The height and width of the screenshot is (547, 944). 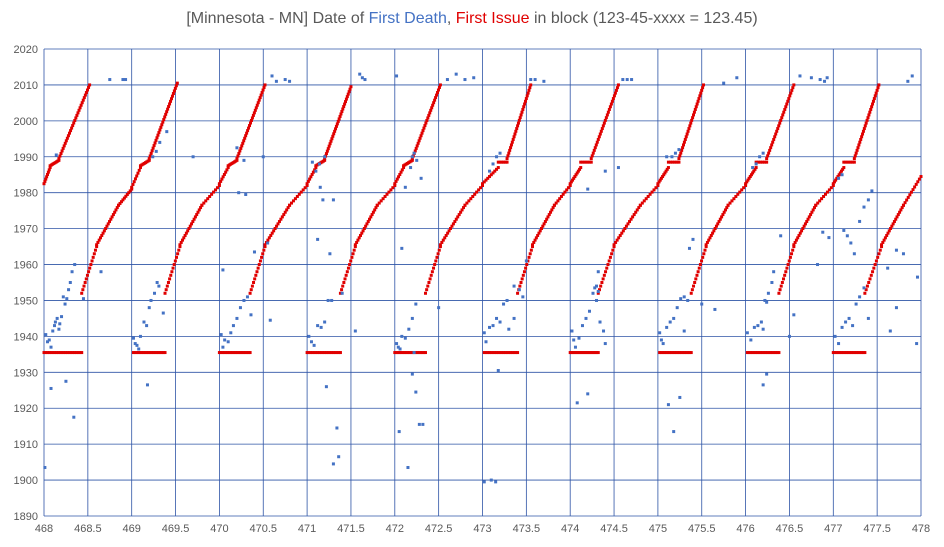 What do you see at coordinates (614, 529) in the screenshot?
I see `x-tick-label: 474.5` at bounding box center [614, 529].